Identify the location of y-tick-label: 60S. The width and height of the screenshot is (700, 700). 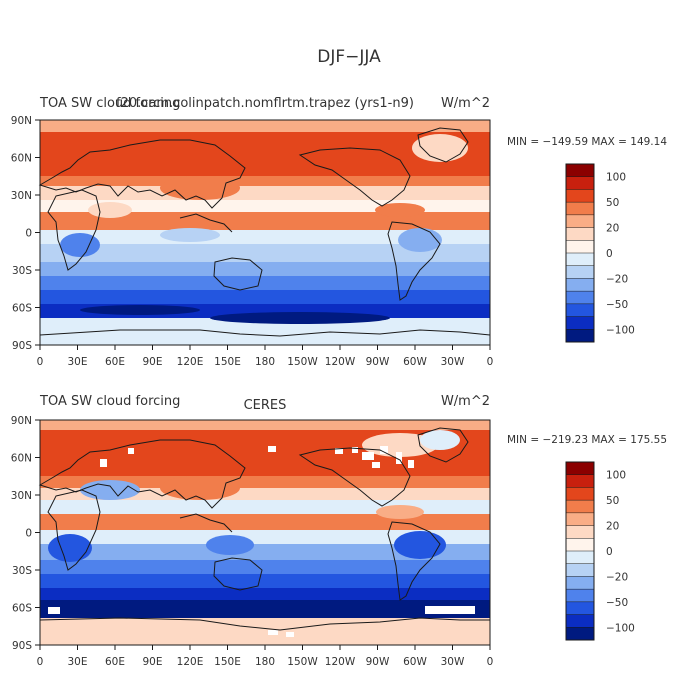
(22, 609).